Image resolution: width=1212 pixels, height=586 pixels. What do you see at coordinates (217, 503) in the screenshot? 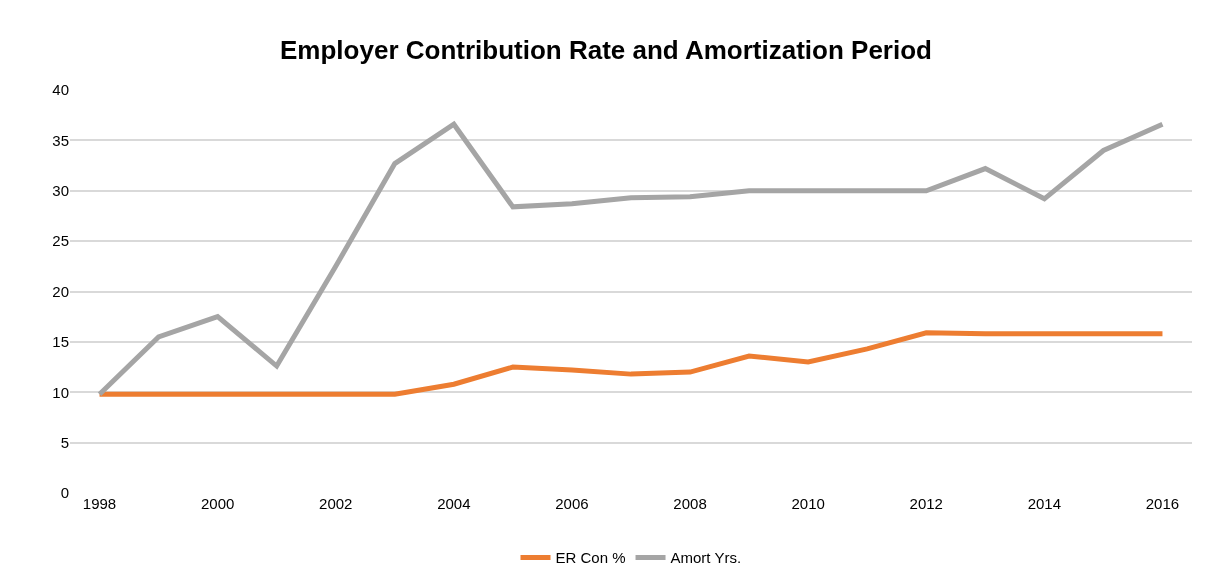
I see `x-tick-label: 2000` at bounding box center [217, 503].